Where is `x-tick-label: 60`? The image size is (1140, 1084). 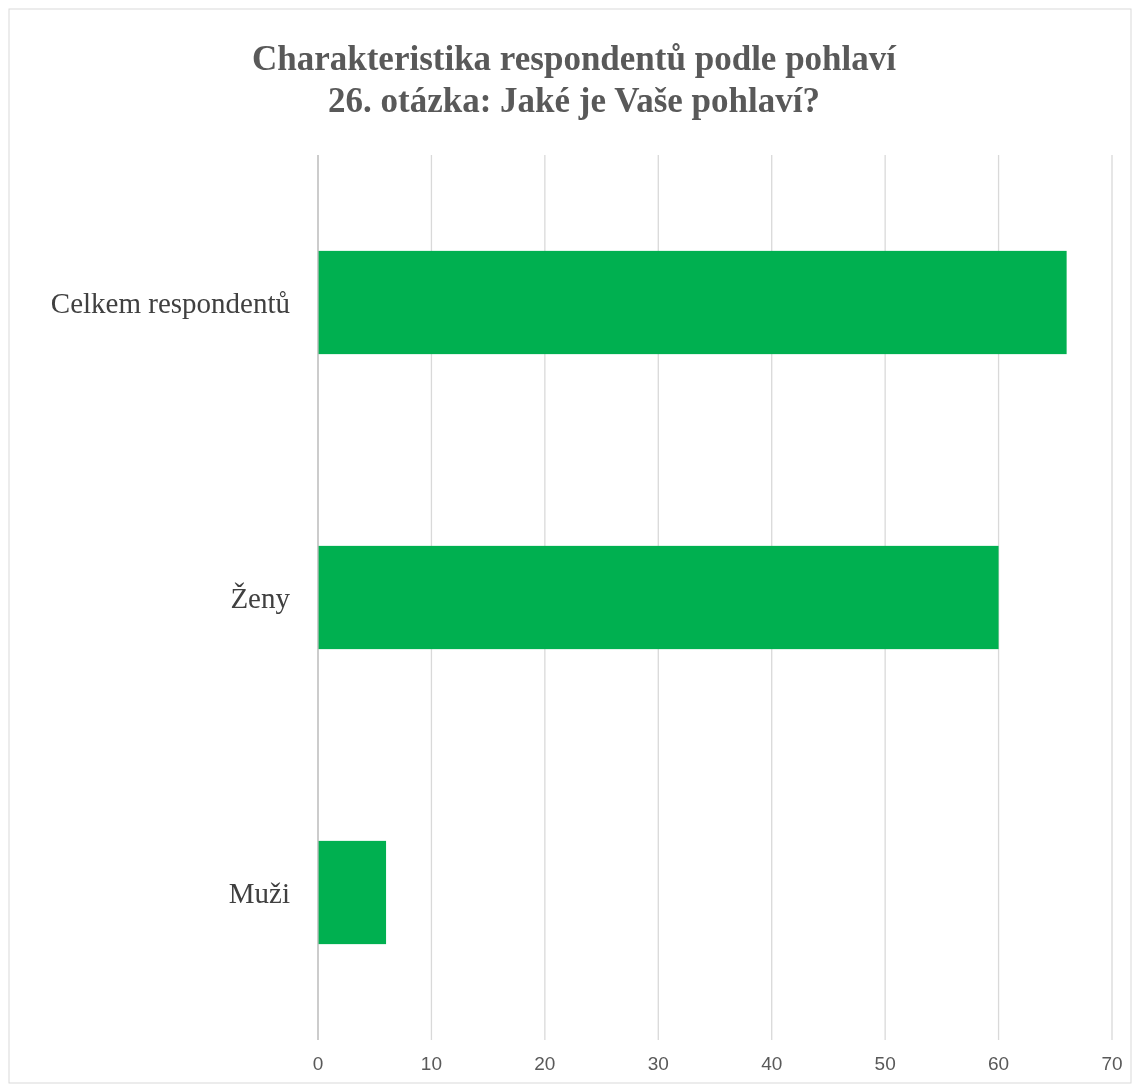
x-tick-label: 60 is located at coordinates (999, 1063).